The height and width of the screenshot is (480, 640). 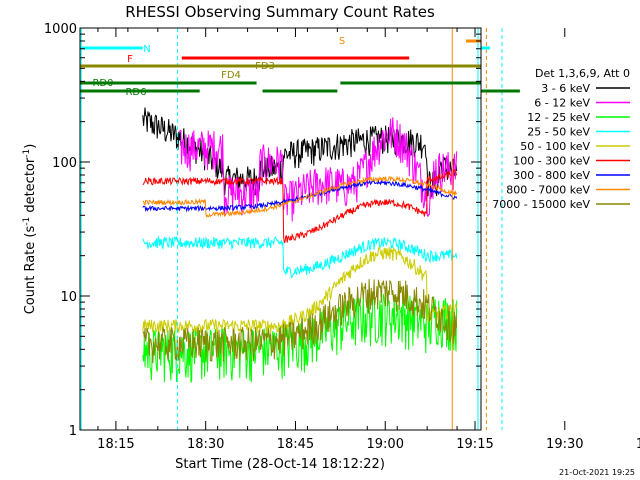 I want to click on y-label-sup1: -1, so click(x=27, y=221).